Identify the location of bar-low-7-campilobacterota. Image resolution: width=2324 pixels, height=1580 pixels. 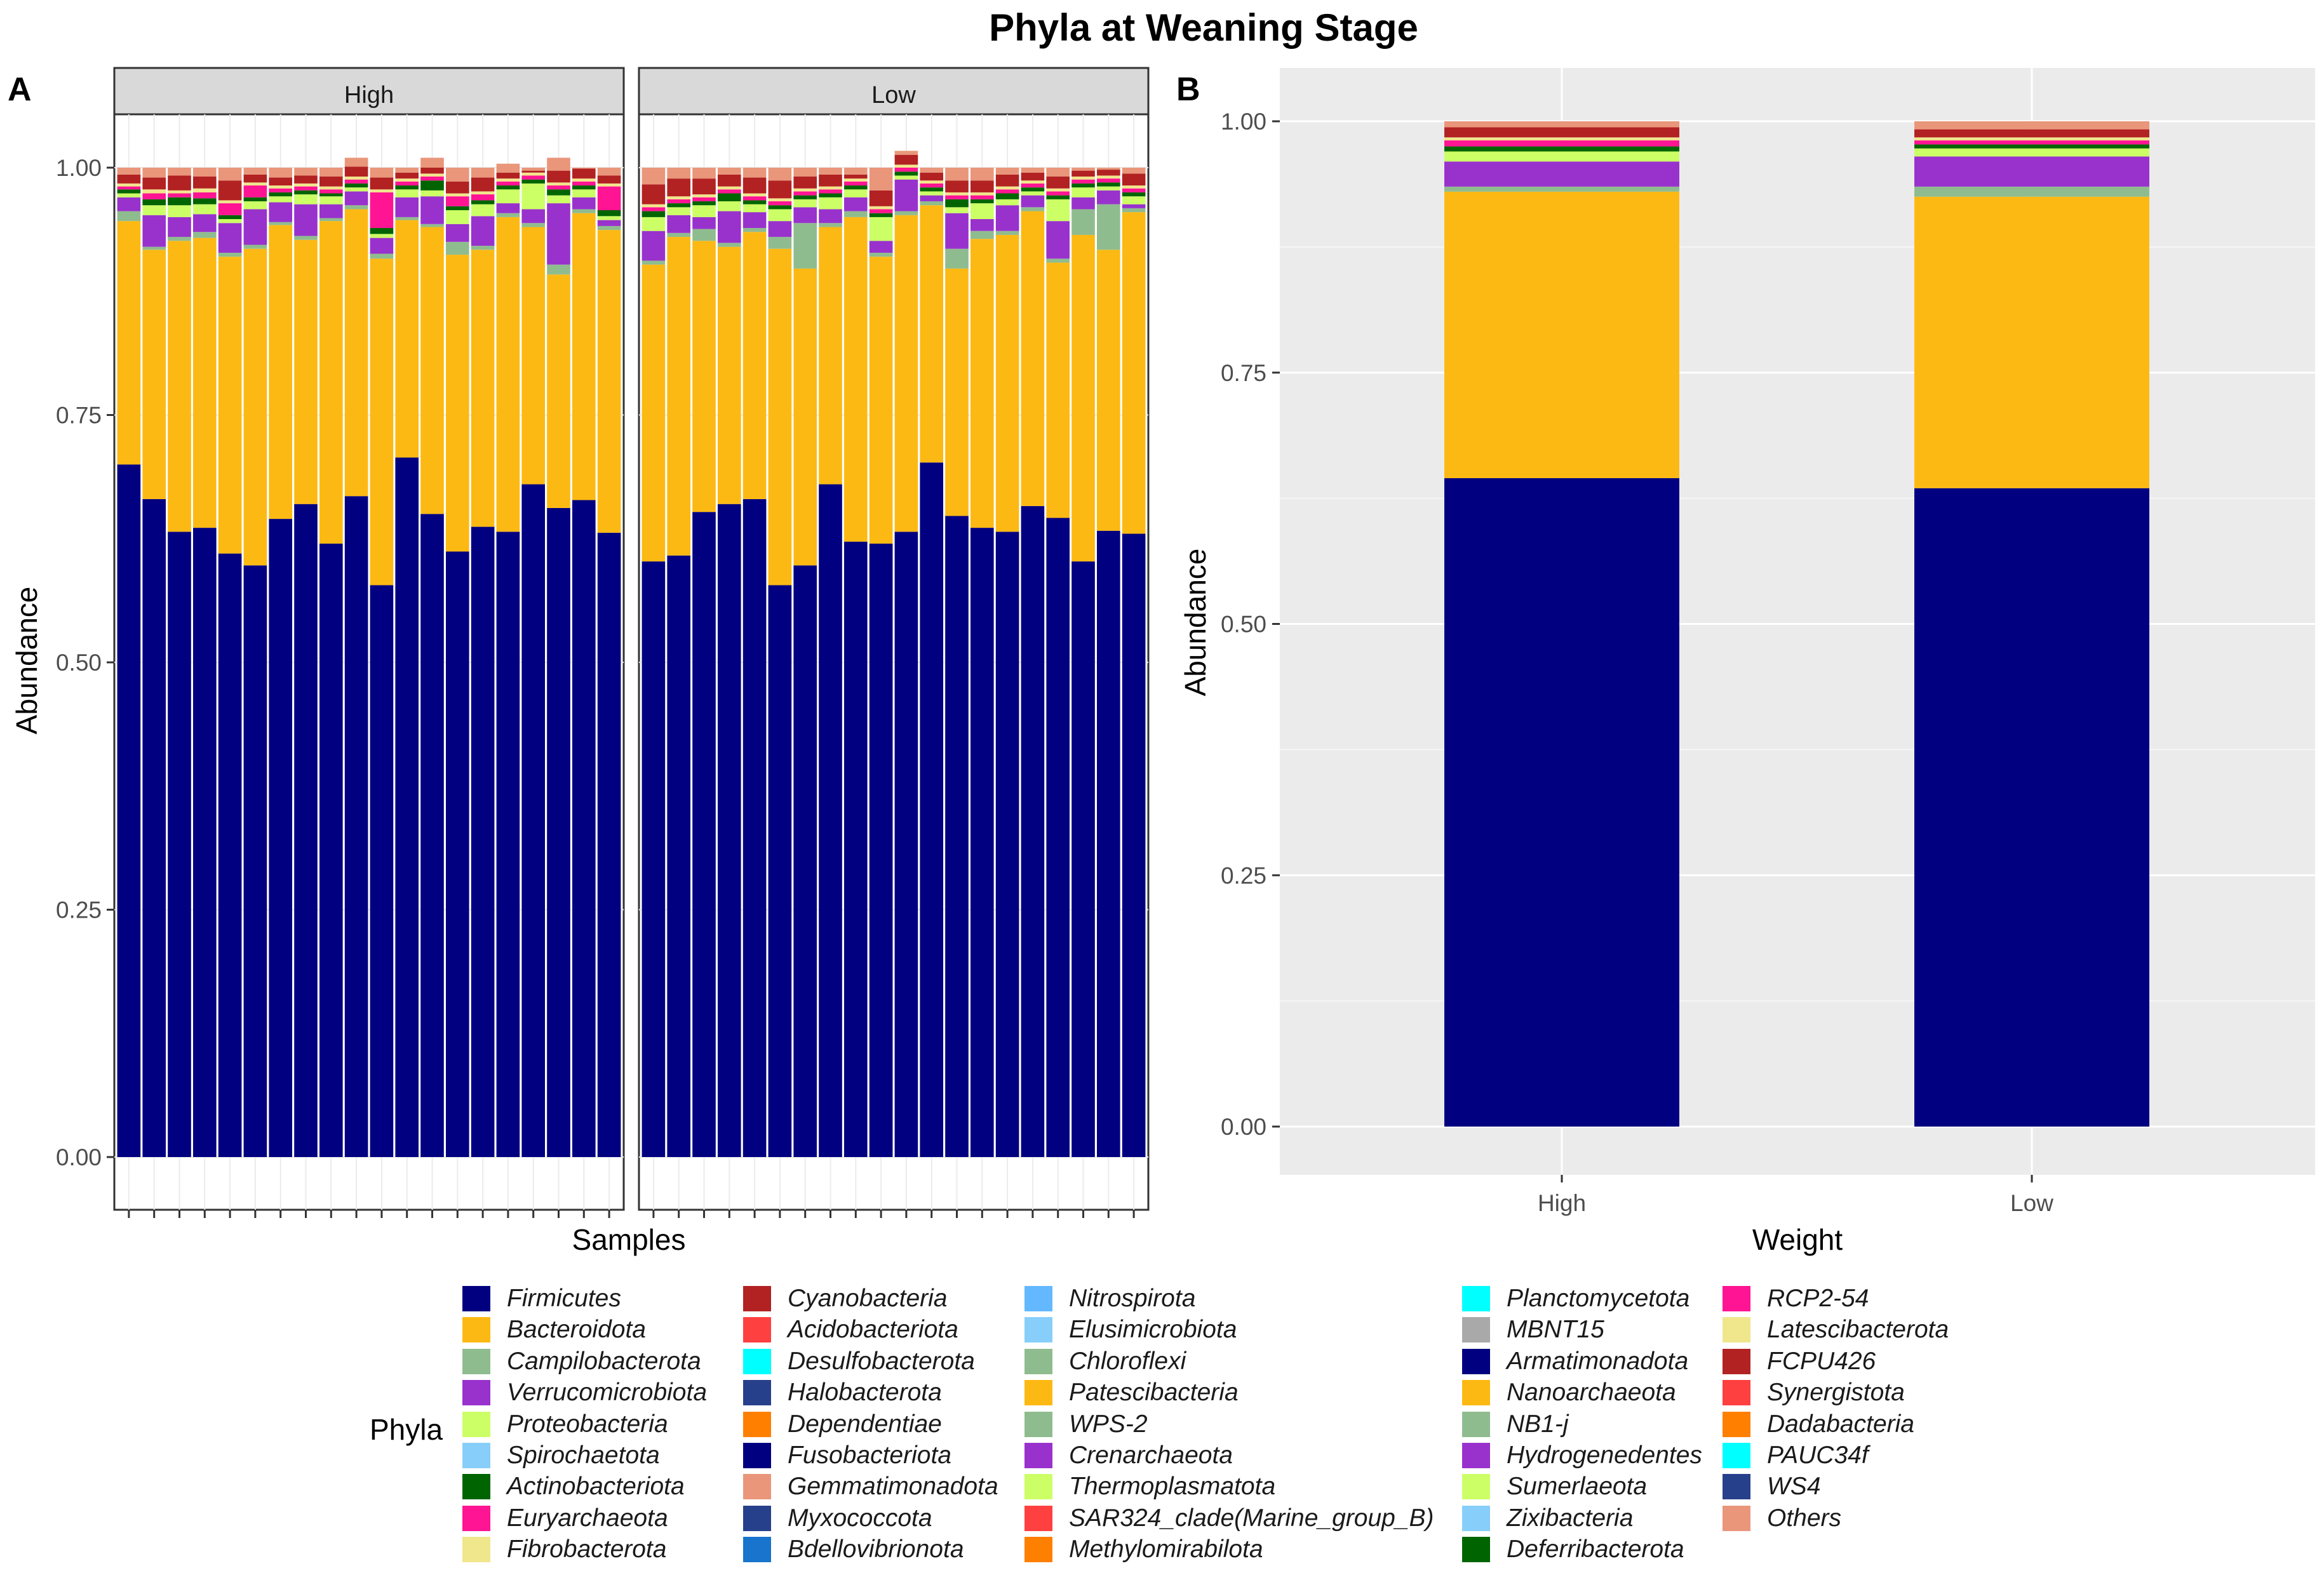
(805, 246).